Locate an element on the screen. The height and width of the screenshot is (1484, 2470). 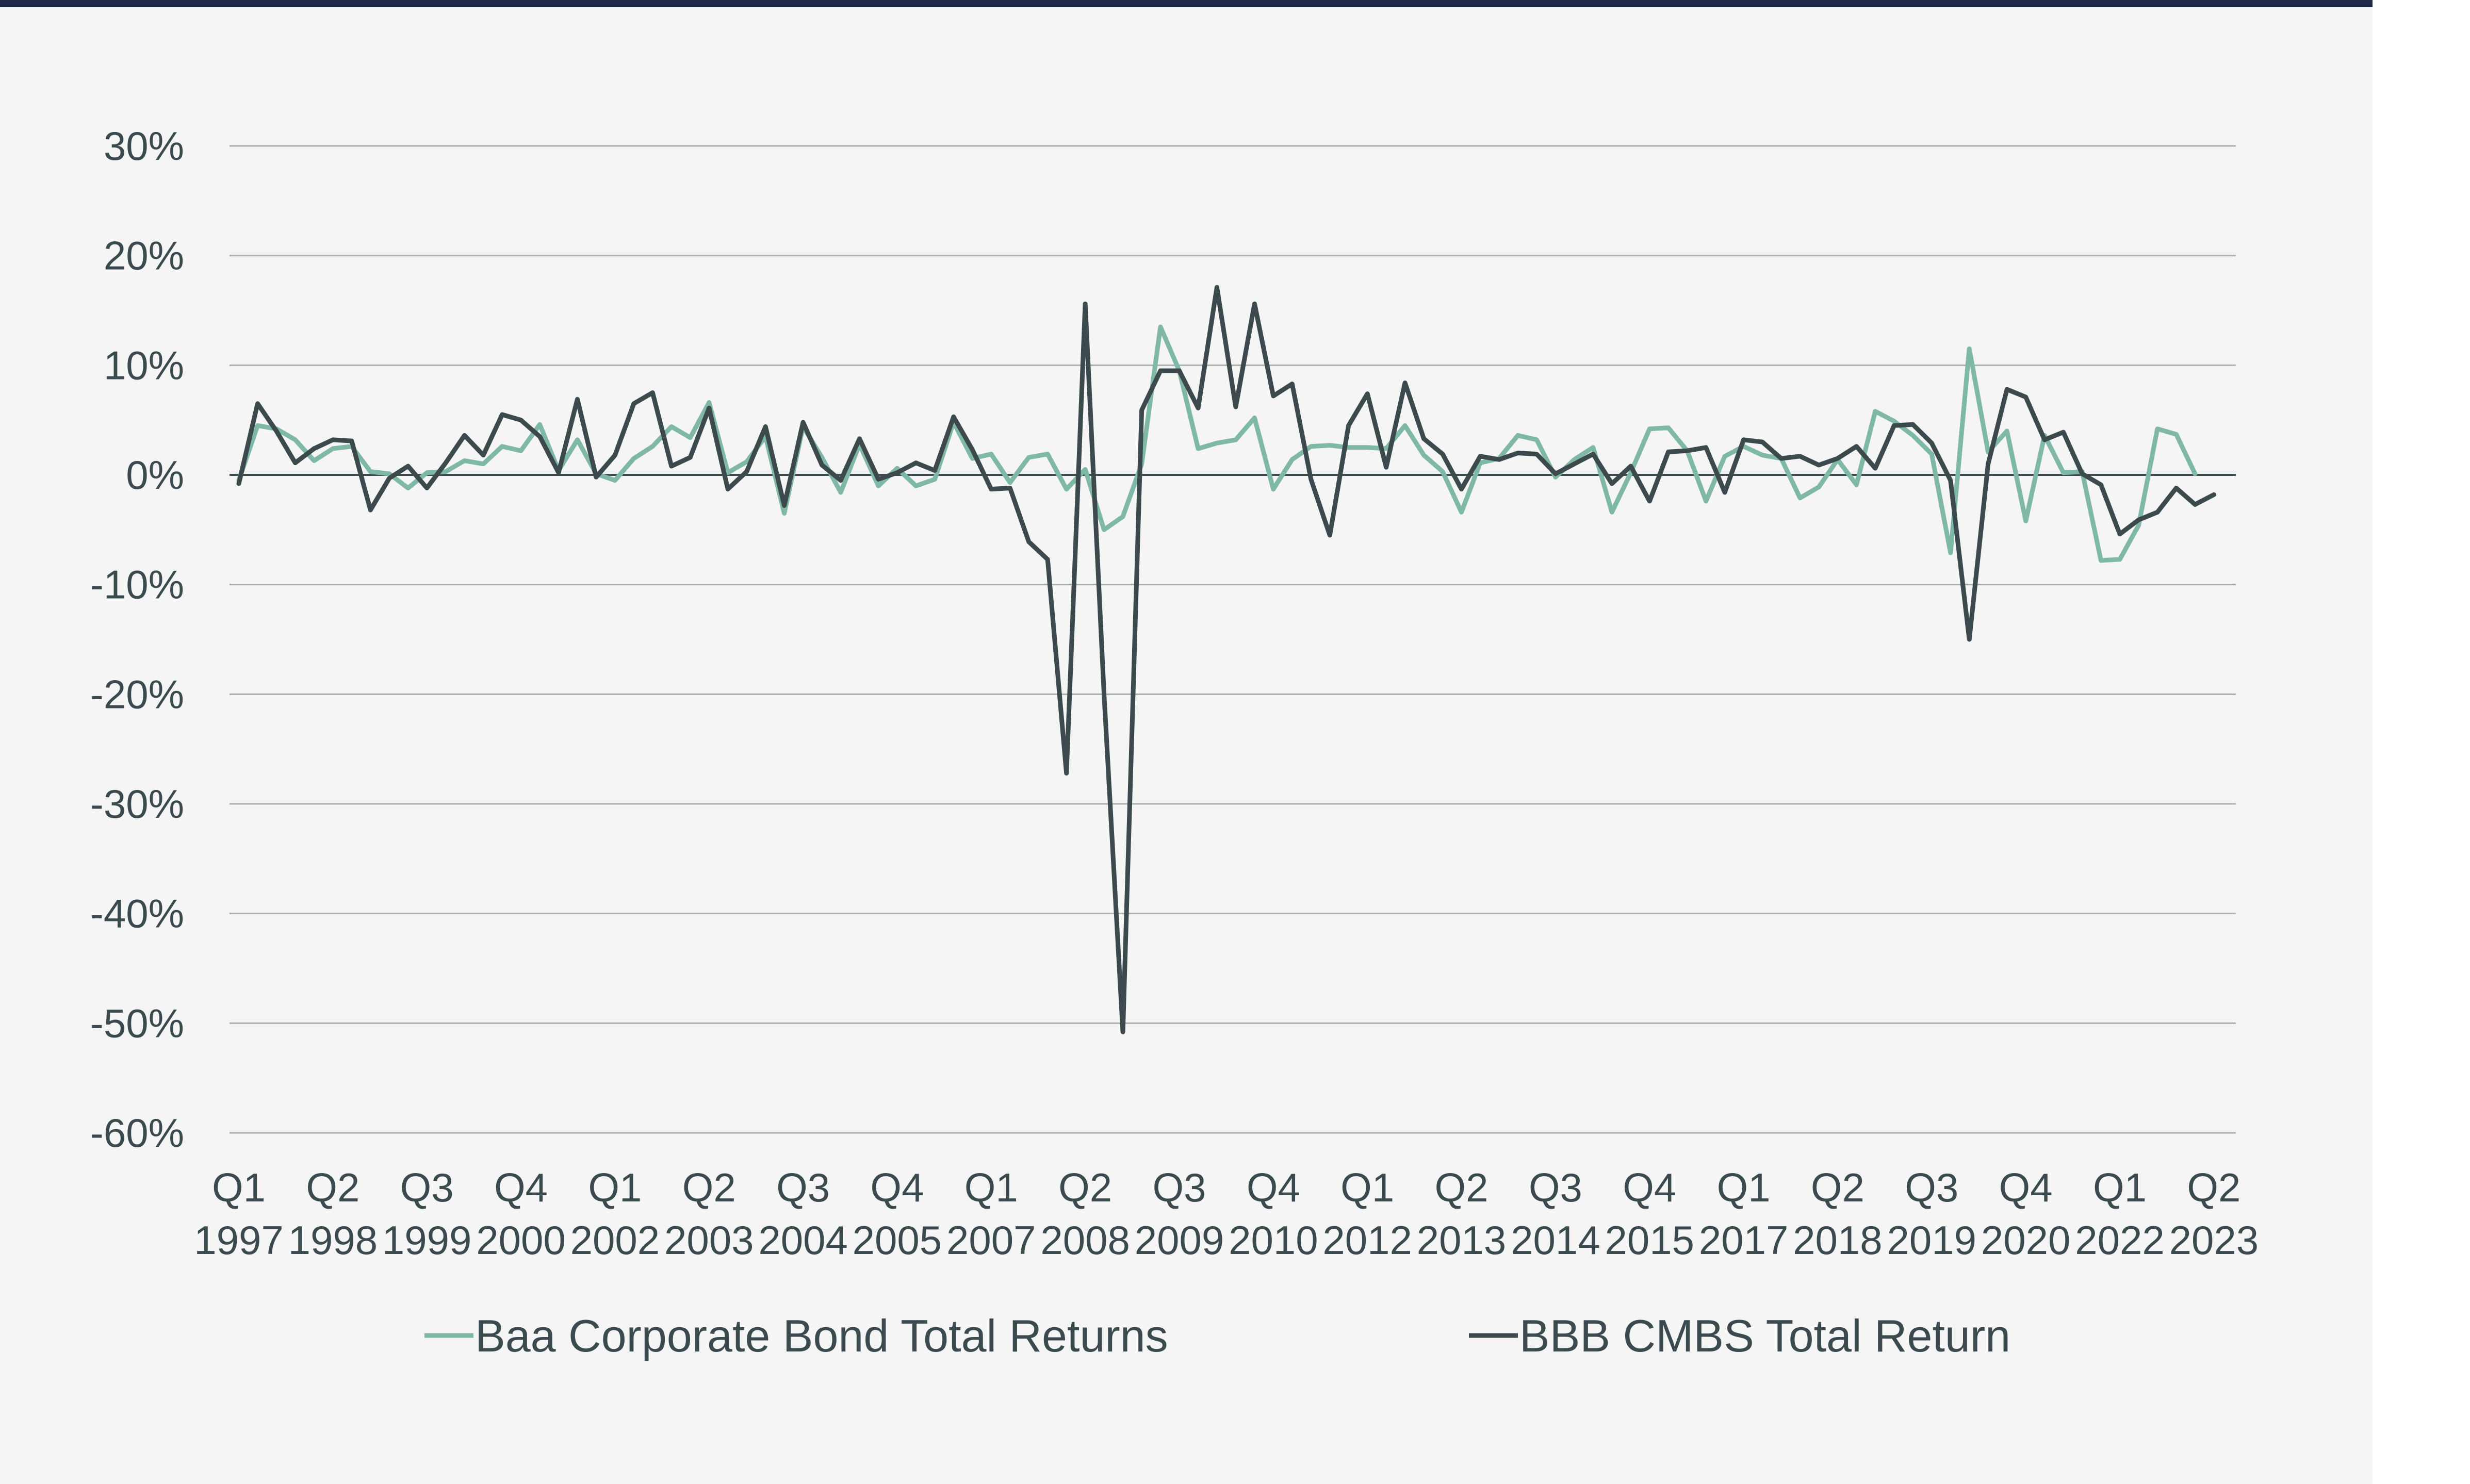
y-tick-label: -50% is located at coordinates (137, 1023).